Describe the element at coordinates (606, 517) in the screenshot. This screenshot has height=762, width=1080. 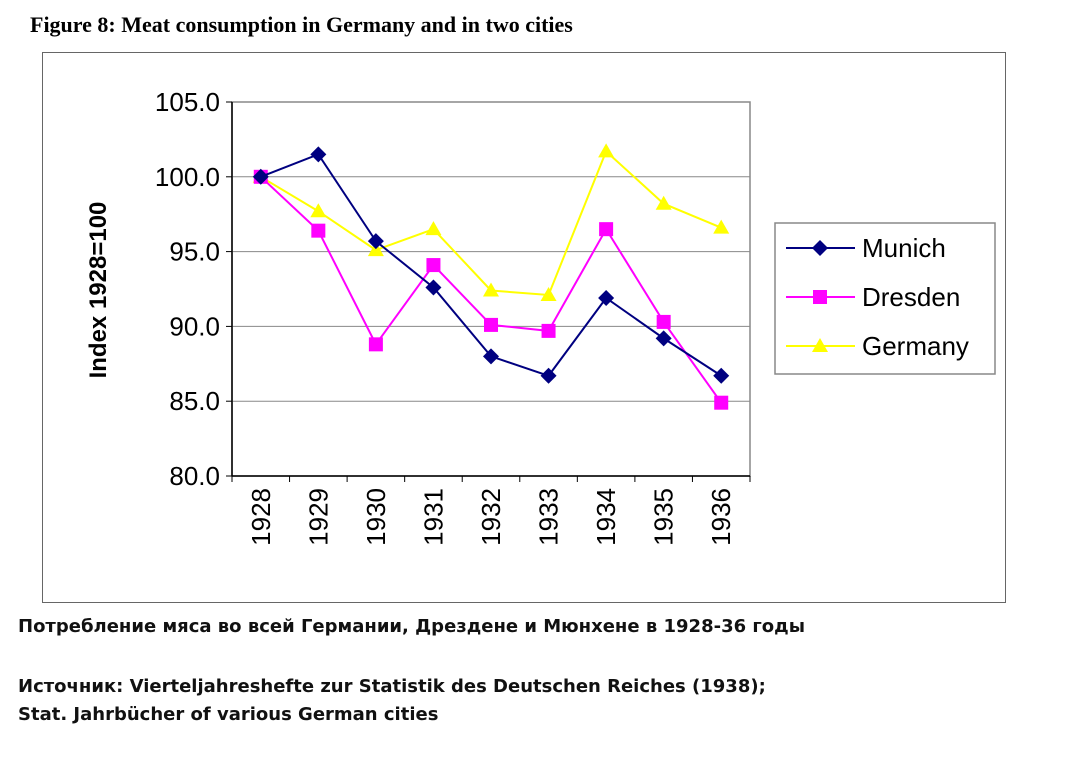
I see `x-tick-label: 1934` at that location.